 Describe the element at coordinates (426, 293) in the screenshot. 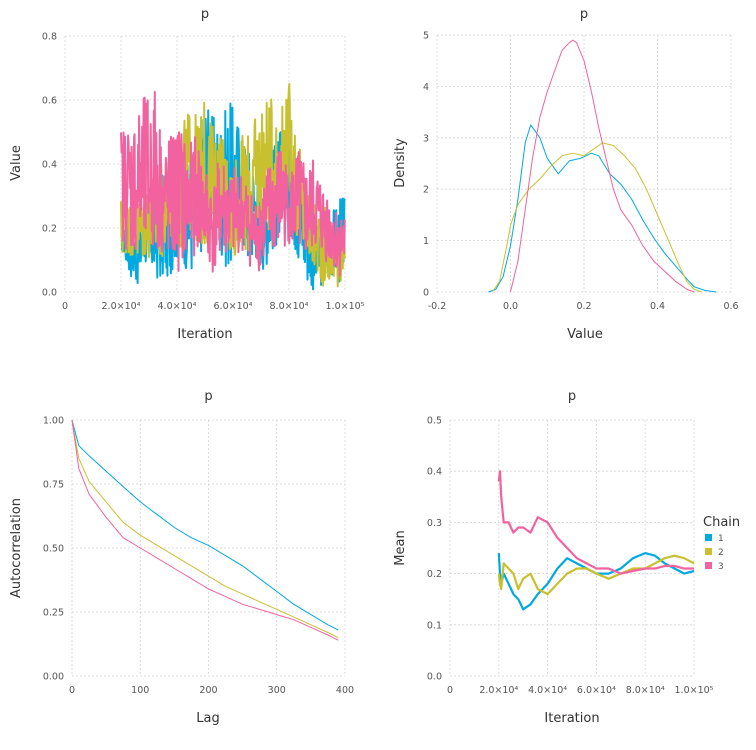

I see `y-tick-label: 0` at that location.